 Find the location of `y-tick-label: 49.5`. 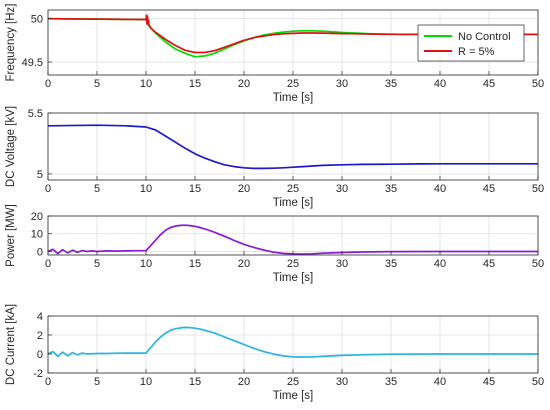

y-tick-label: 49.5 is located at coordinates (32, 63).